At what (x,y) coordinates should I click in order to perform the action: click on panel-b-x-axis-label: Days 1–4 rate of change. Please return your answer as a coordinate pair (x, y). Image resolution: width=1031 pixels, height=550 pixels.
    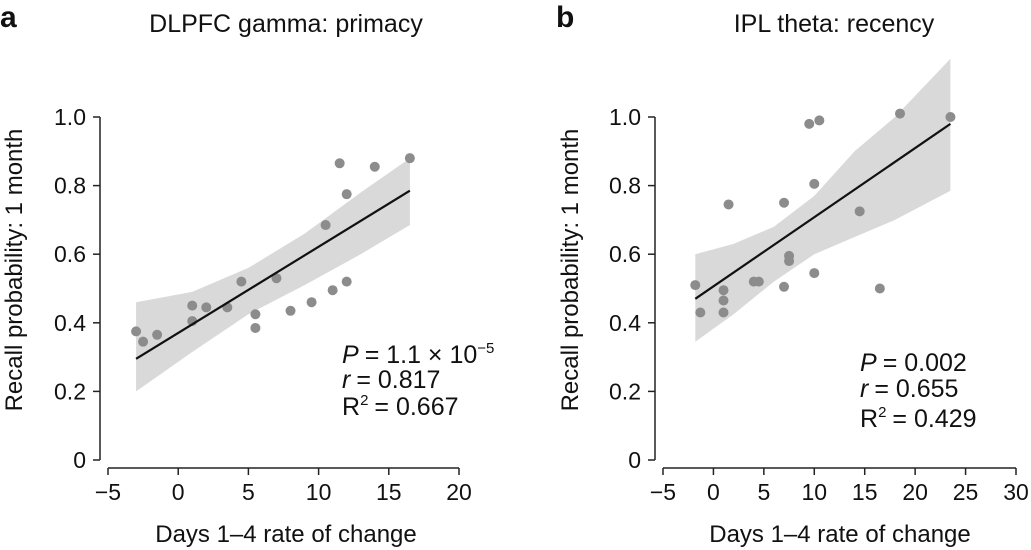
    Looking at the image, I should click on (840, 534).